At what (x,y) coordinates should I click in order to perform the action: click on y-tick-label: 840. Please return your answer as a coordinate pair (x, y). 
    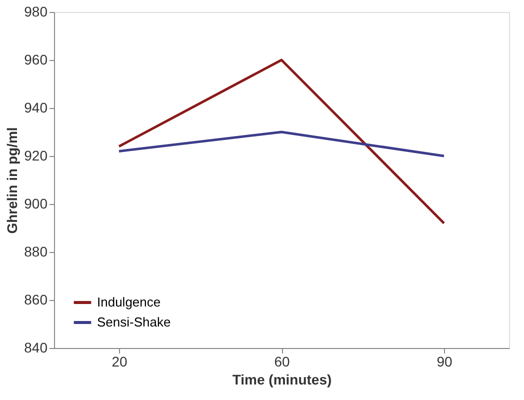
    Looking at the image, I should click on (36, 348).